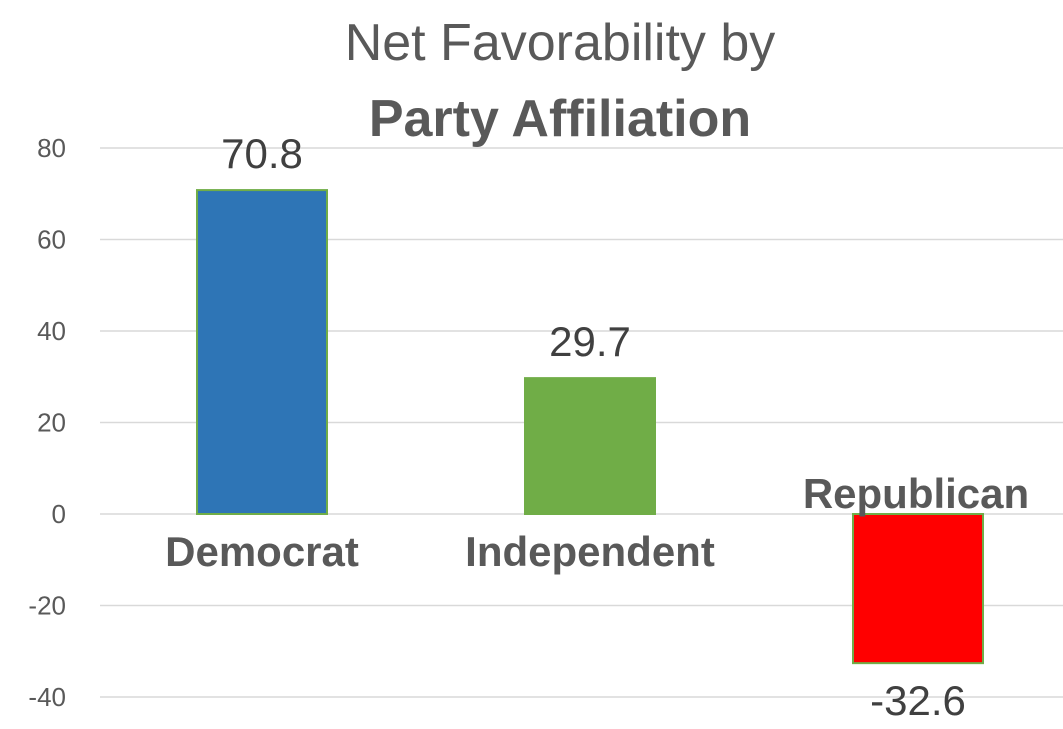  What do you see at coordinates (560, 43) in the screenshot?
I see `chart-title-line1: Net Favorability by` at bounding box center [560, 43].